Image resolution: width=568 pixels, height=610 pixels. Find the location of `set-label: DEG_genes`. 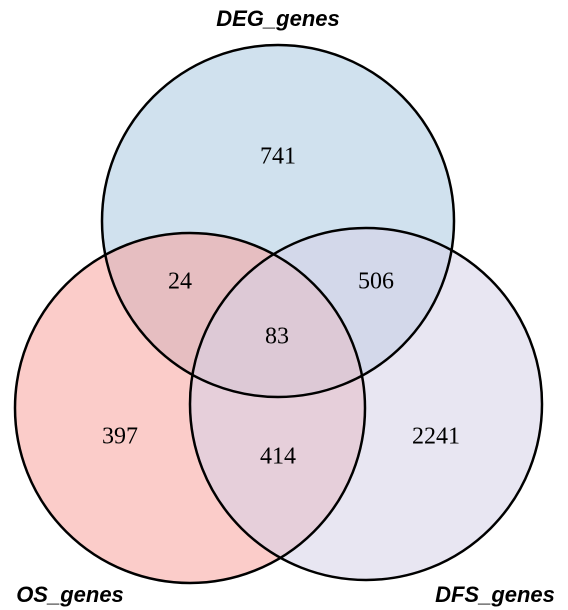

set-label: DEG_genes is located at coordinates (278, 18).